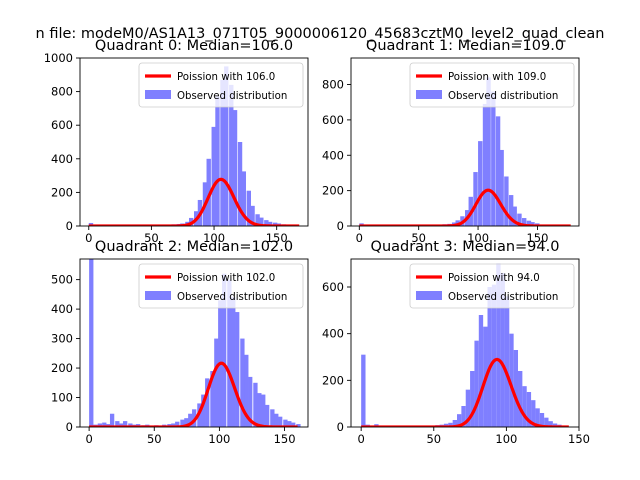 The height and width of the screenshot is (480, 640). What do you see at coordinates (62, 159) in the screenshot?
I see `y-tick-label: 400` at bounding box center [62, 159].